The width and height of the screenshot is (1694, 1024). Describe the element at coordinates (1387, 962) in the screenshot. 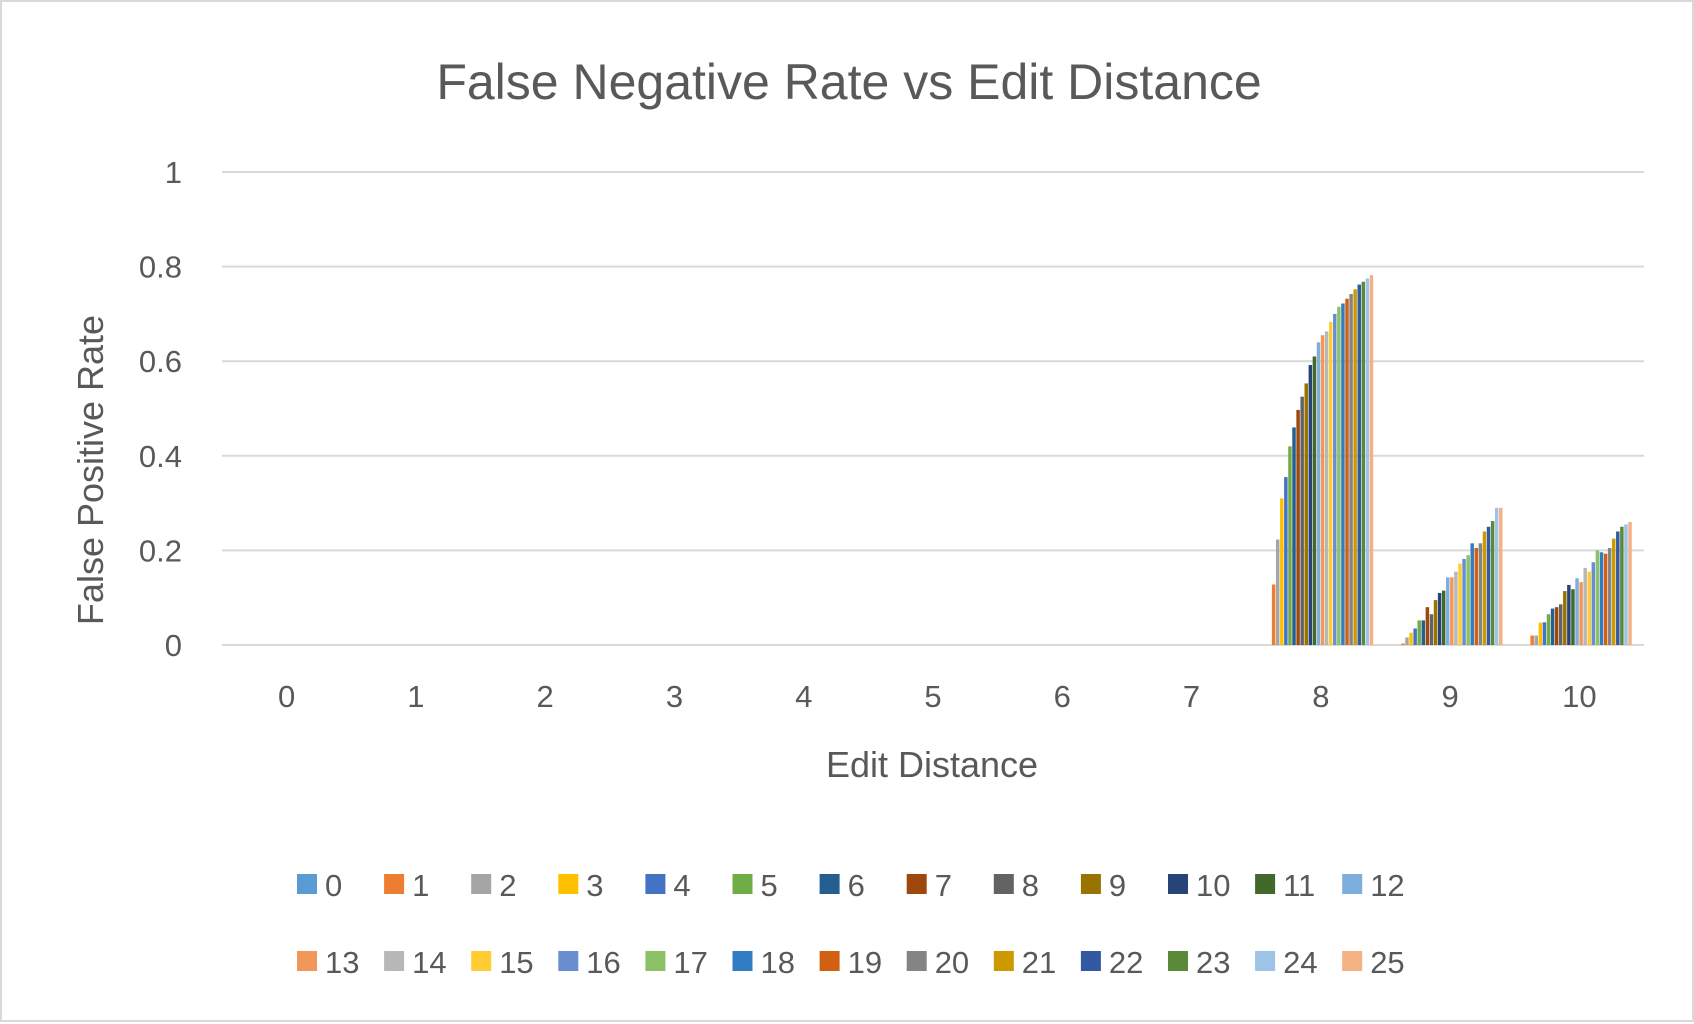

I see `legend-label: 25` at that location.